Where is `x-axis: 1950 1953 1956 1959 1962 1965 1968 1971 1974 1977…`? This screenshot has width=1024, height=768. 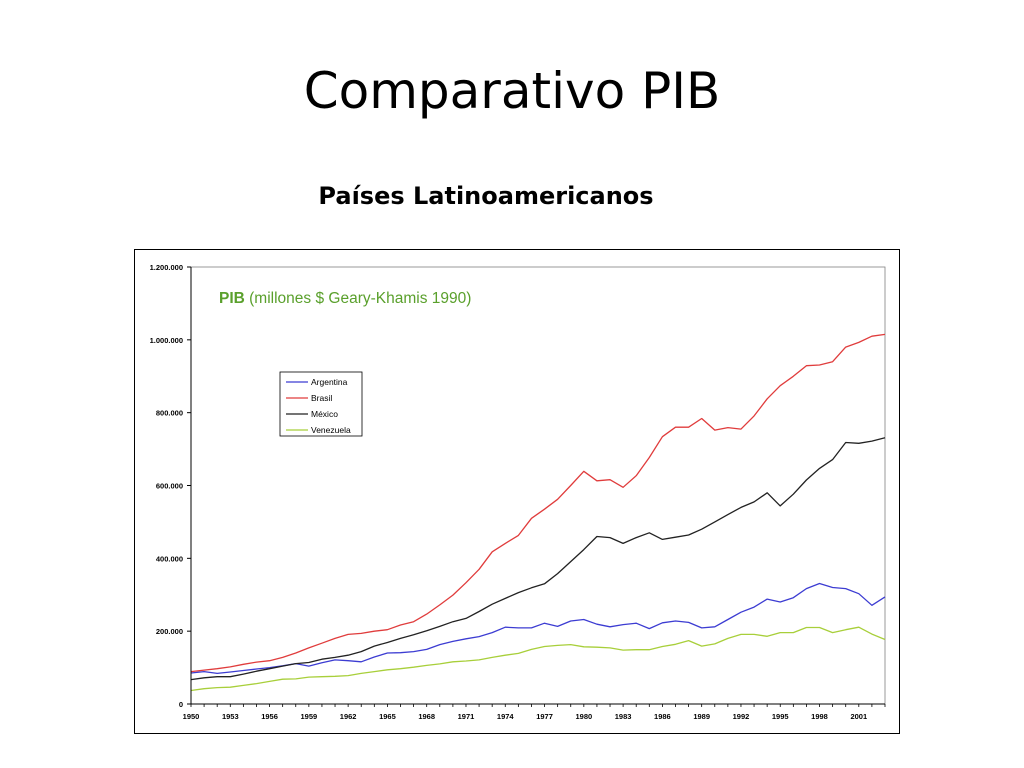 x-axis: 1950 1953 1956 1959 1962 1965 1968 1971 1974 1977… is located at coordinates (534, 712).